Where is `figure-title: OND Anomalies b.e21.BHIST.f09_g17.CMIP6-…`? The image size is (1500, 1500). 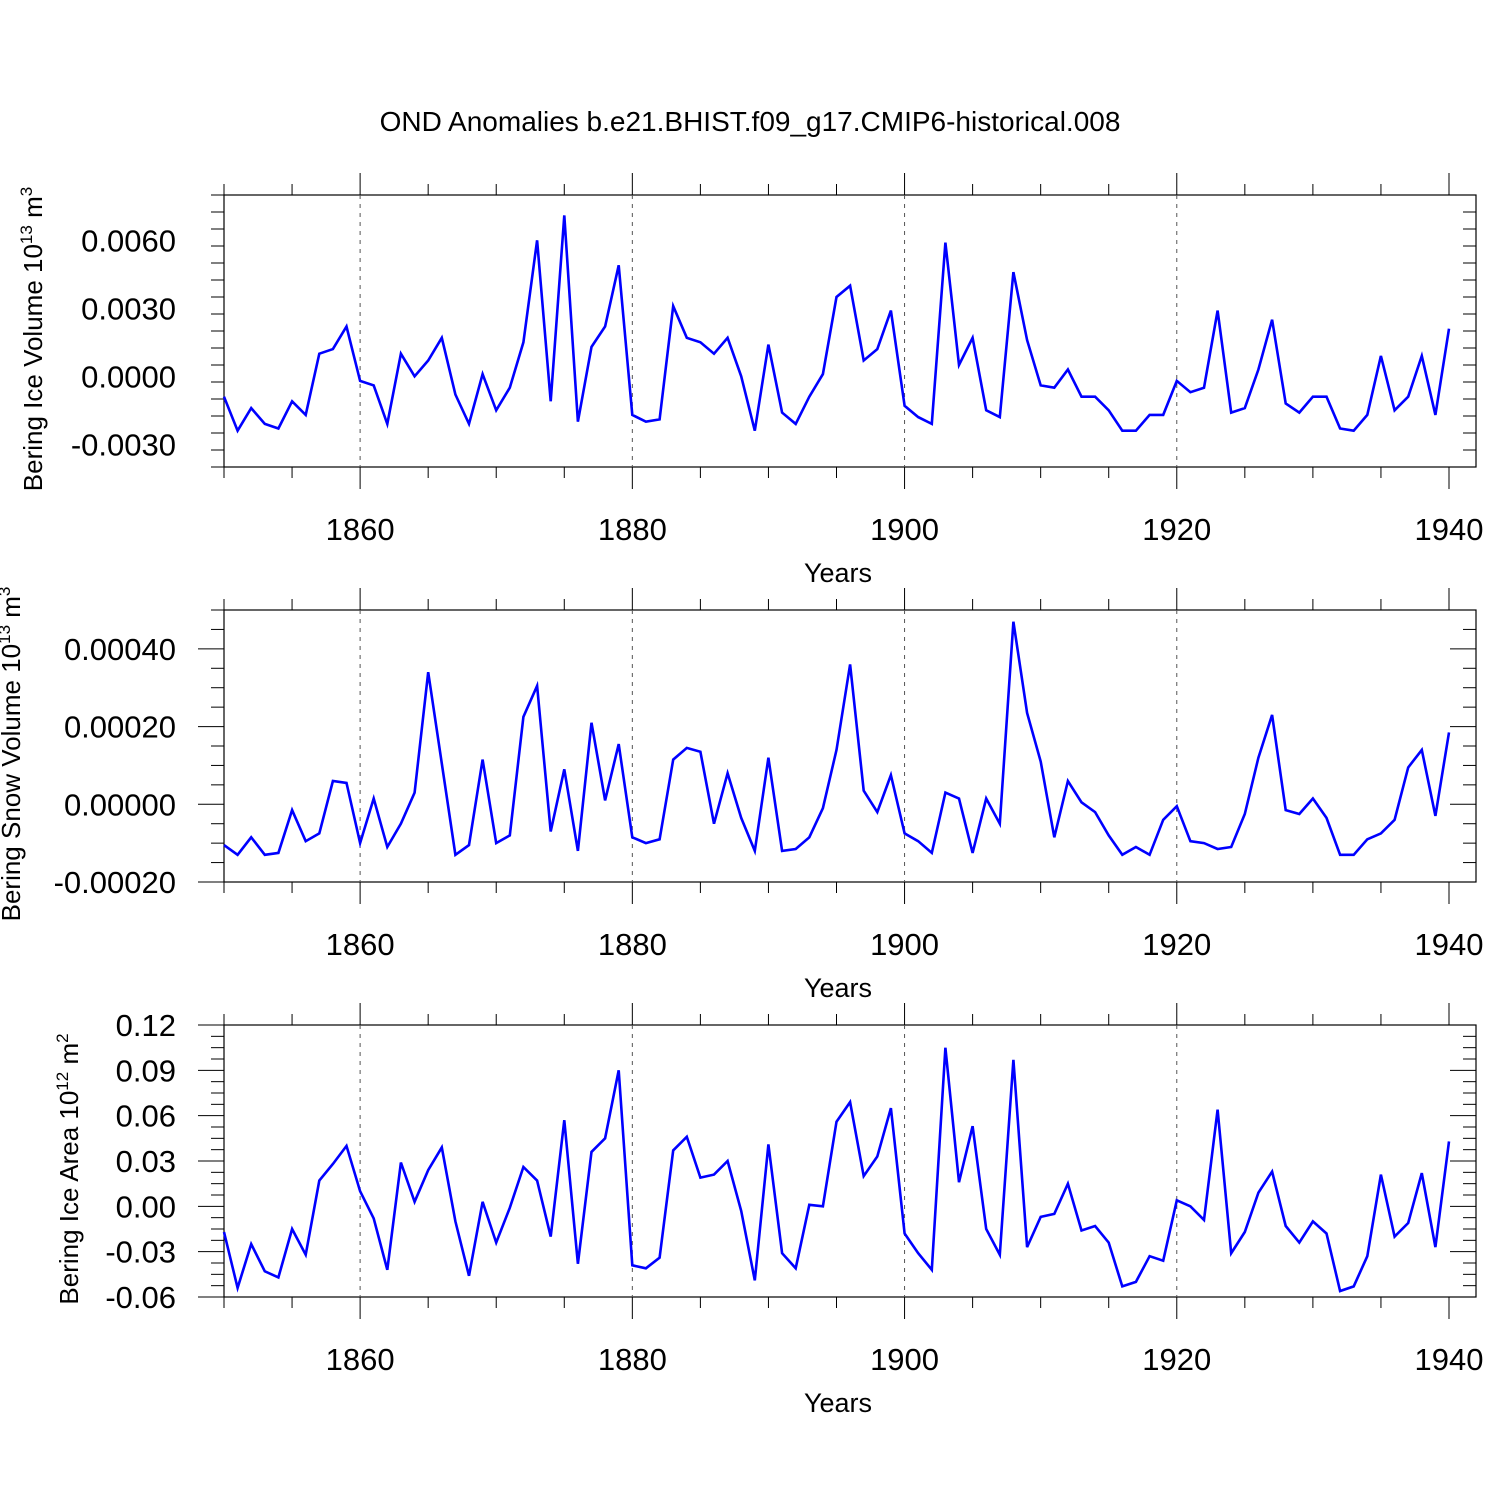 figure-title: OND Anomalies b.e21.BHIST.f09_g17.CMIP6-… is located at coordinates (750, 121).